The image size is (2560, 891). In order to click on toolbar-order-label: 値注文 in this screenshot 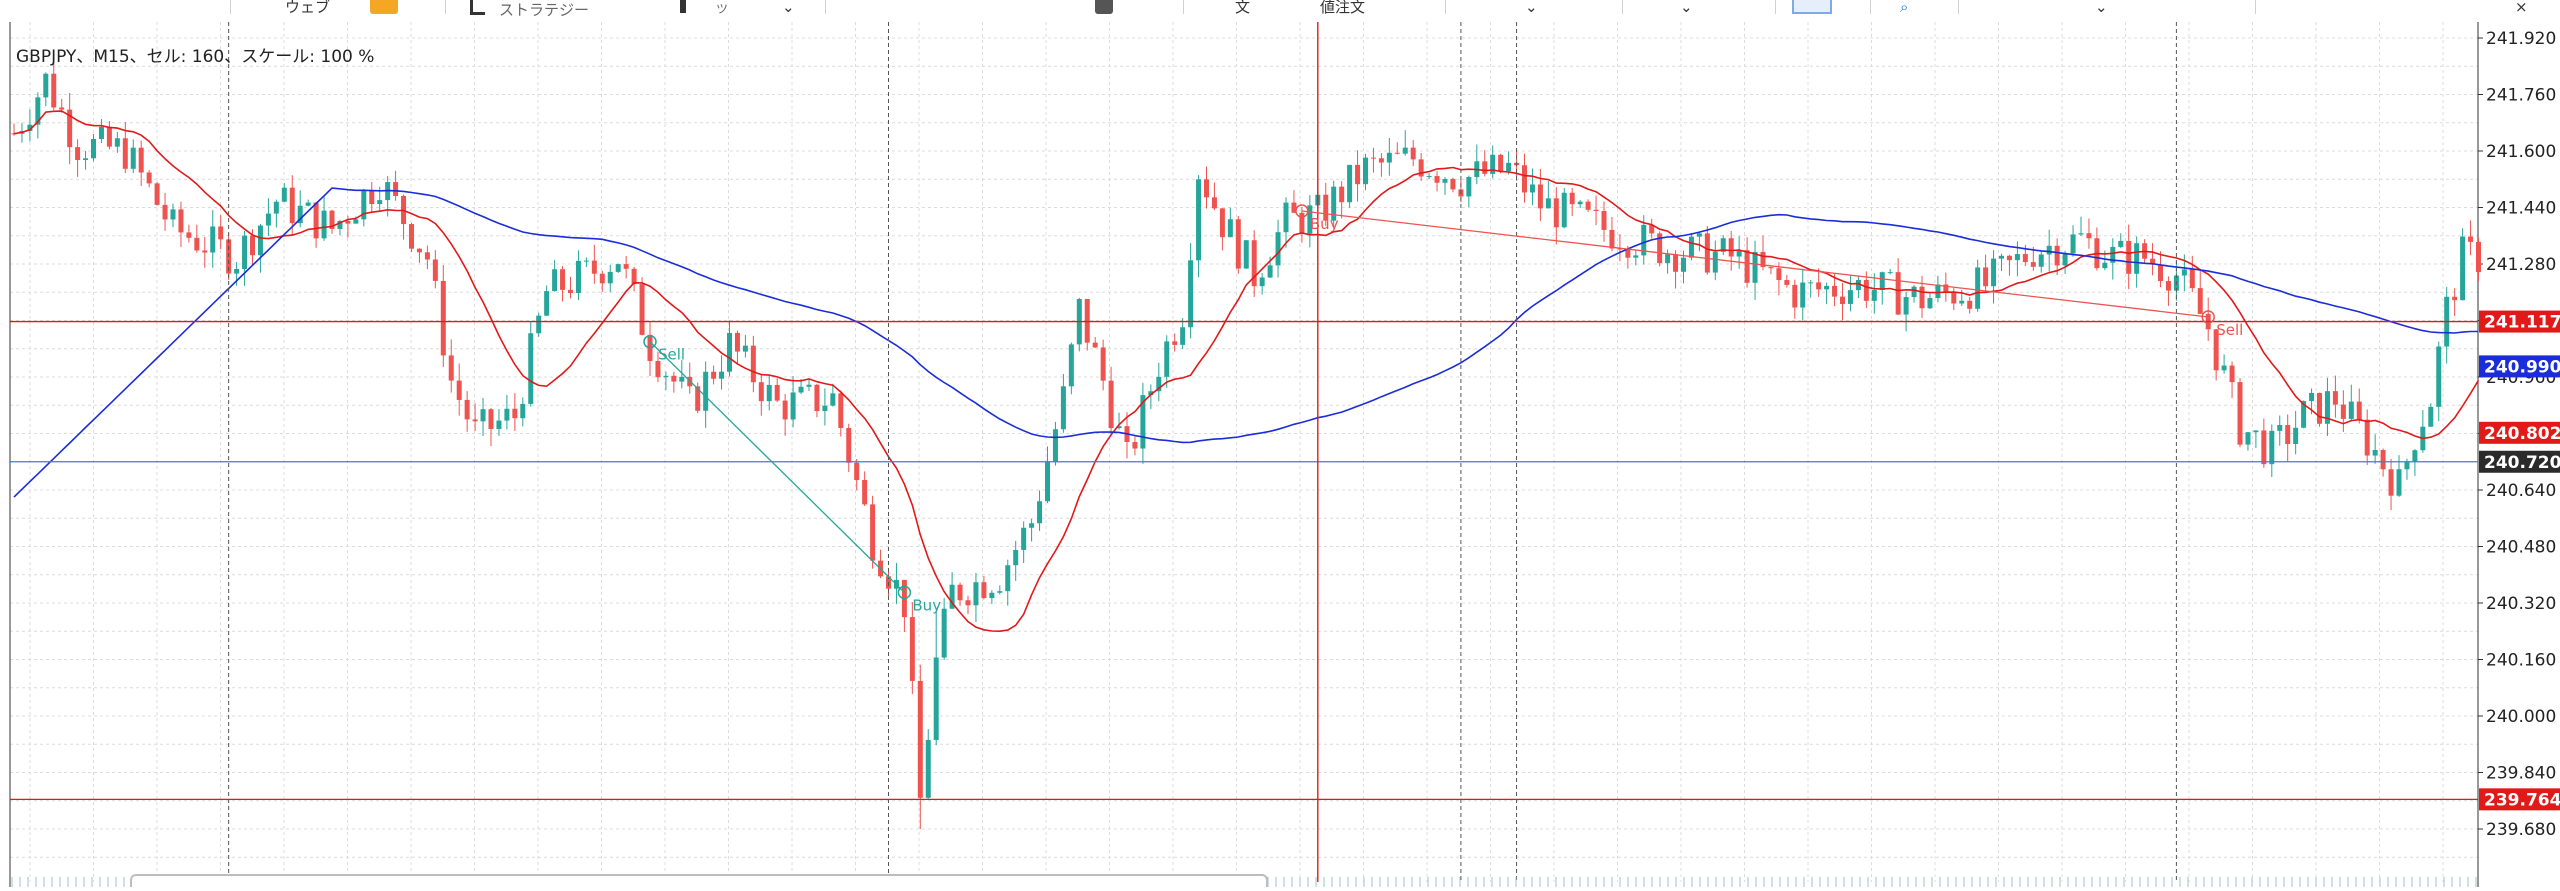, I will do `click(1343, 8)`.